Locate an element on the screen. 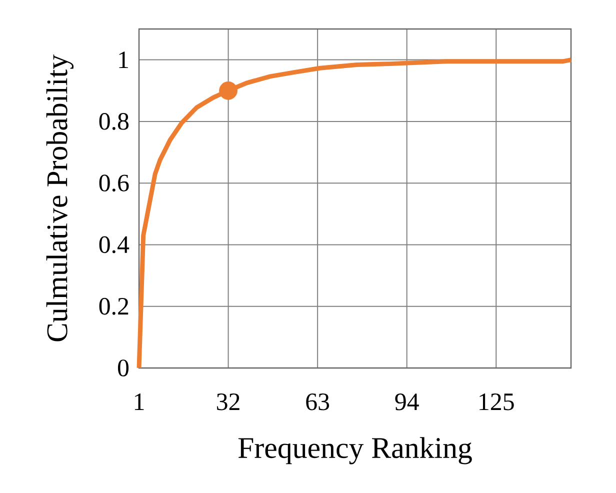 The width and height of the screenshot is (616, 493). x-tick-label: 125 is located at coordinates (497, 402).